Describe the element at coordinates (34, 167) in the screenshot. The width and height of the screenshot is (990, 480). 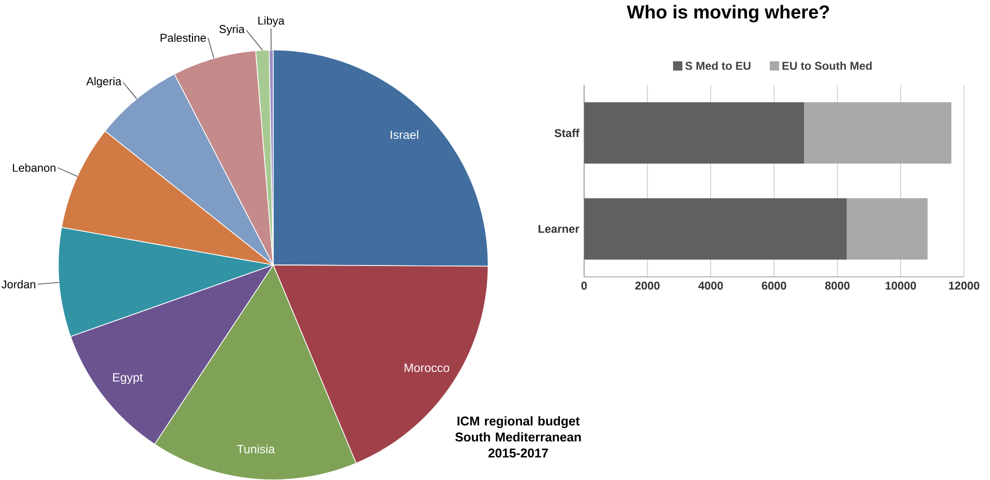
I see `slice-label: Lebanon` at that location.